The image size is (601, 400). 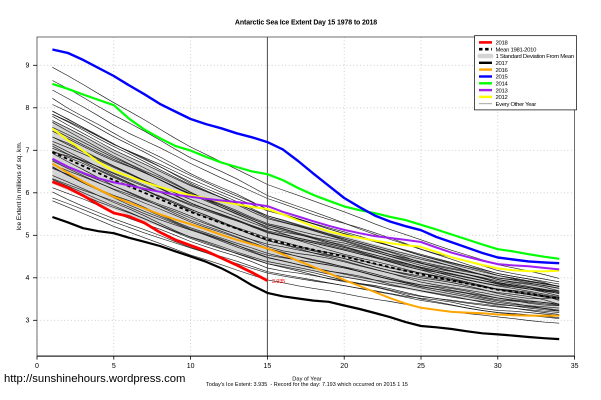 What do you see at coordinates (268, 366) in the screenshot?
I see `svg-text: 15` at bounding box center [268, 366].